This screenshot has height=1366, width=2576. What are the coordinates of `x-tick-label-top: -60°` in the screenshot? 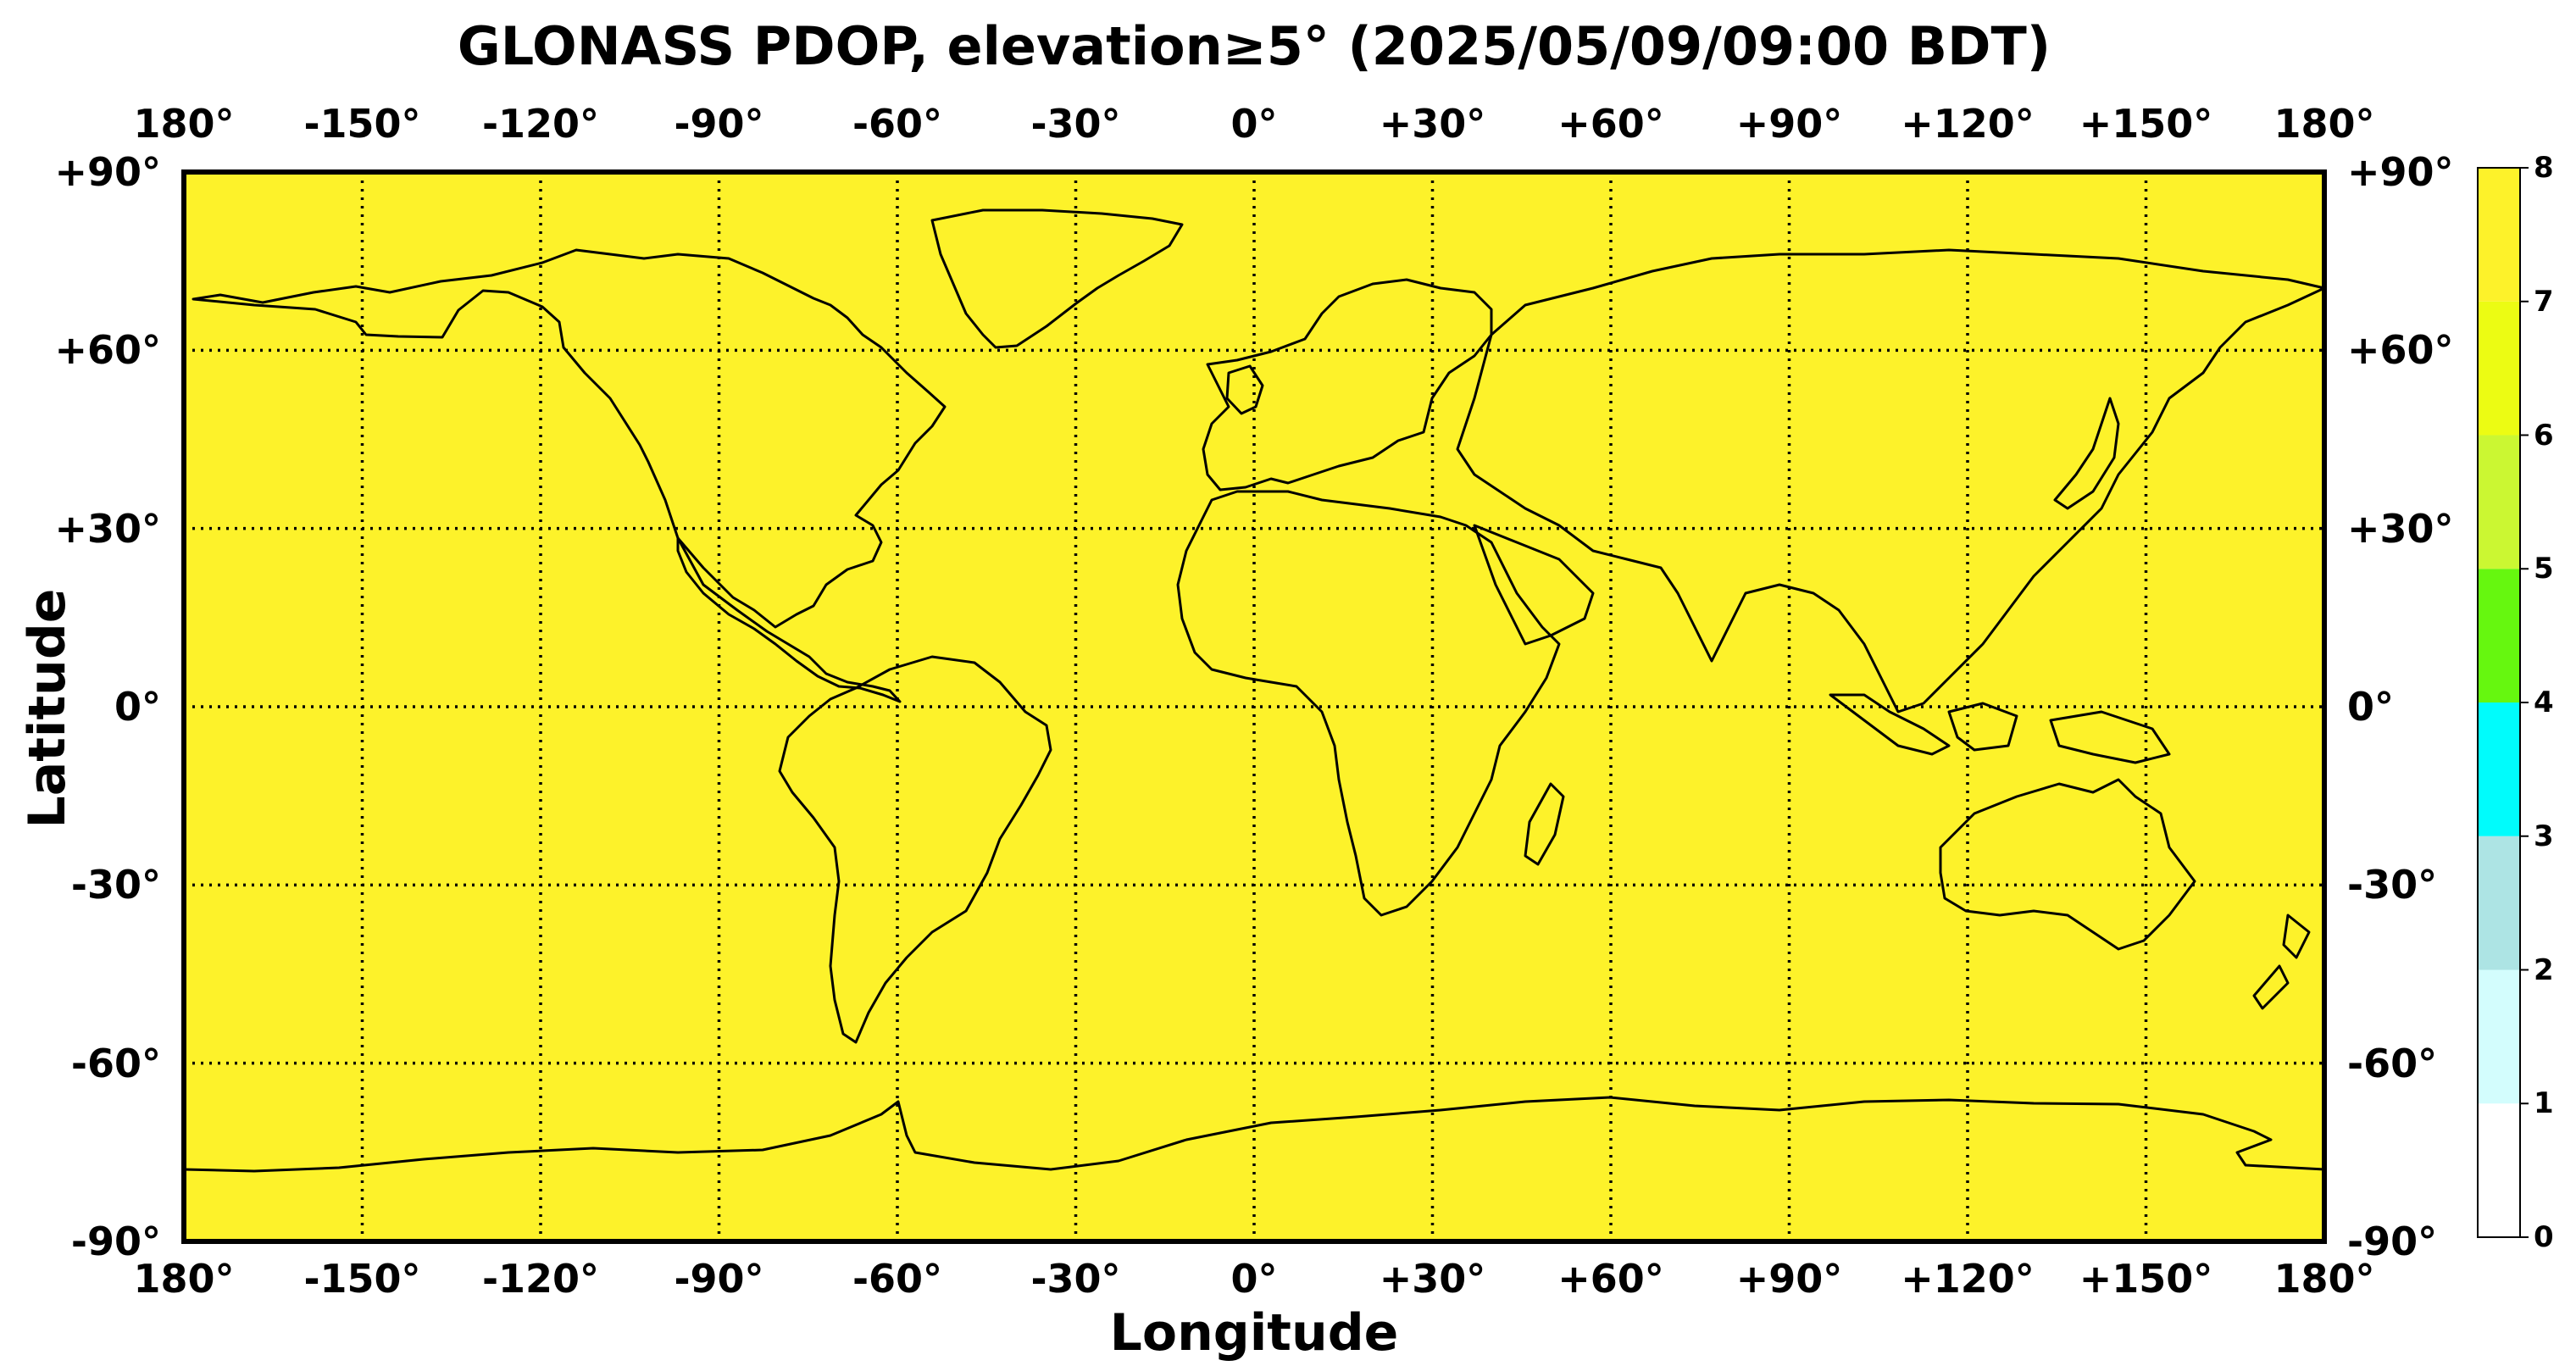 It's located at (897, 124).